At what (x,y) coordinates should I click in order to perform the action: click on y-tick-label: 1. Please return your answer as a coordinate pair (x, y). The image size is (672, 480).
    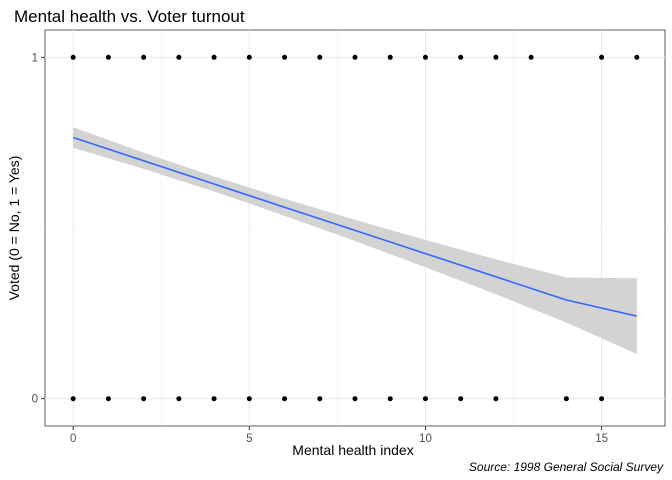
    Looking at the image, I should click on (35, 58).